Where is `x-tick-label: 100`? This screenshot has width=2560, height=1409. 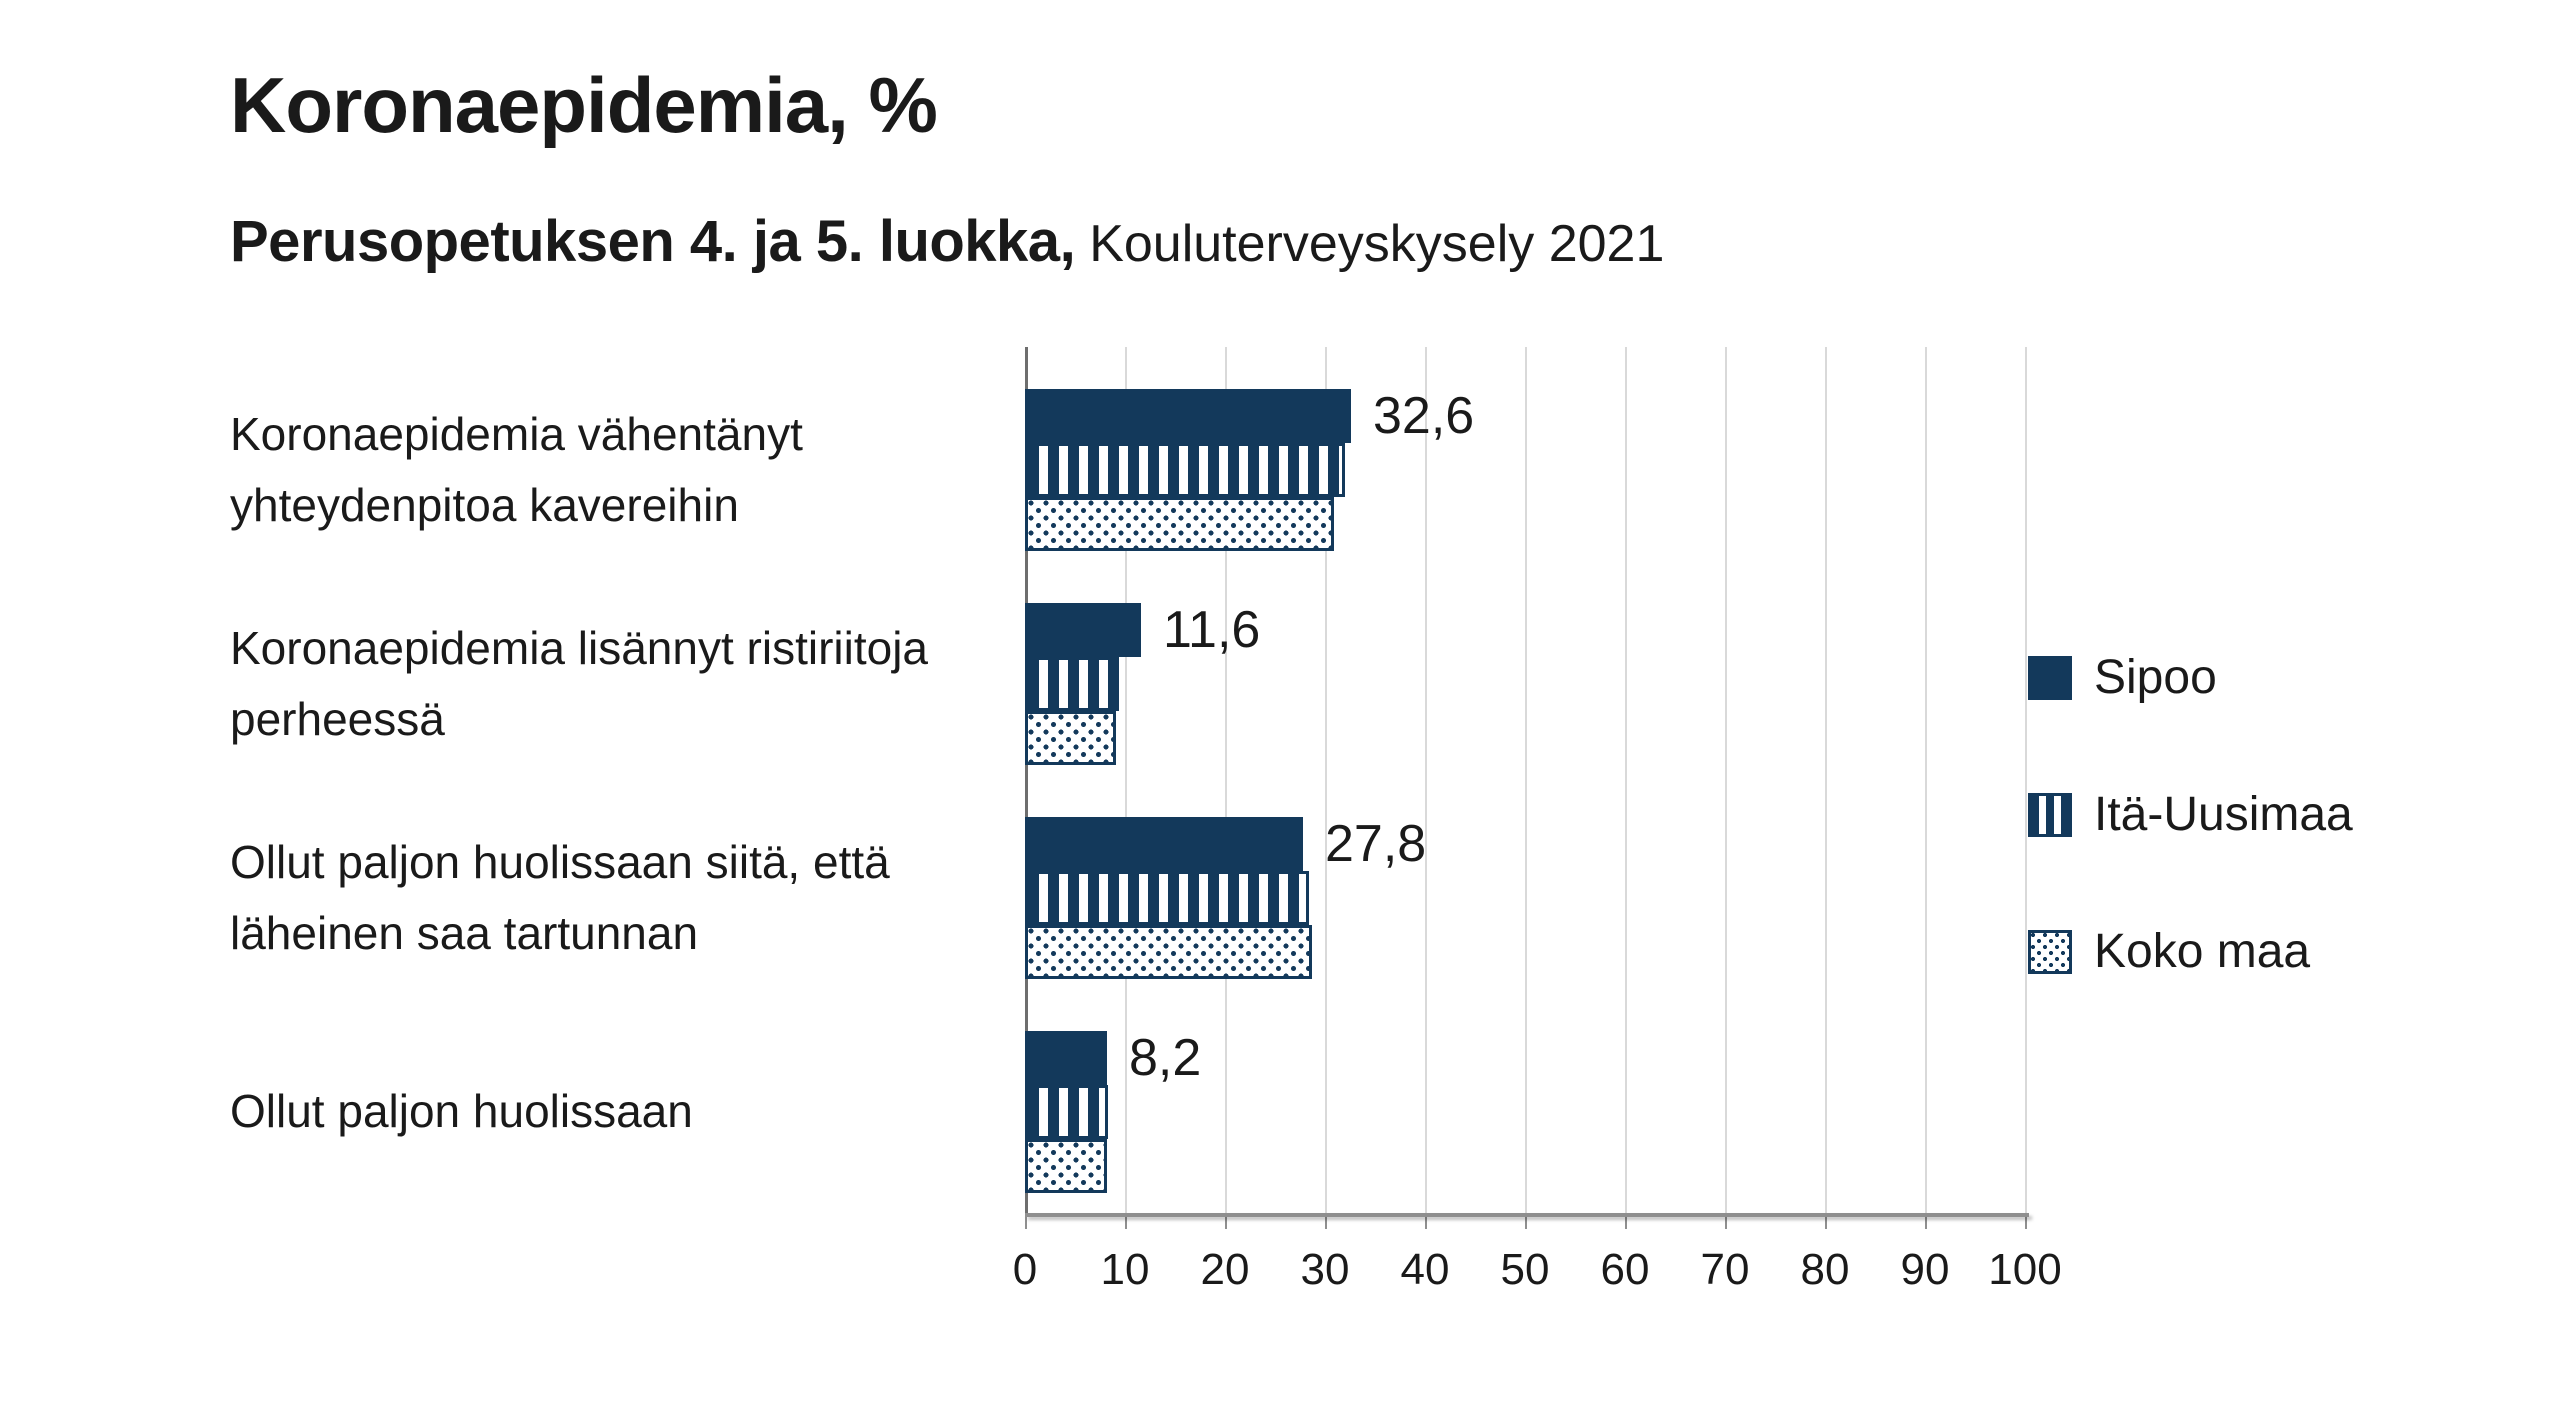
x-tick-label: 100 is located at coordinates (2025, 1269).